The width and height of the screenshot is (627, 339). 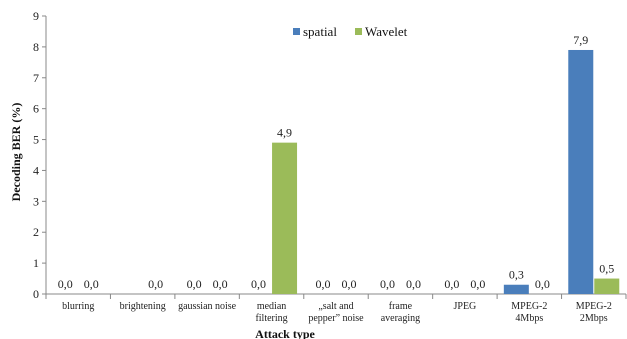 I want to click on x-tick-label: frame averaging, so click(x=400, y=312).